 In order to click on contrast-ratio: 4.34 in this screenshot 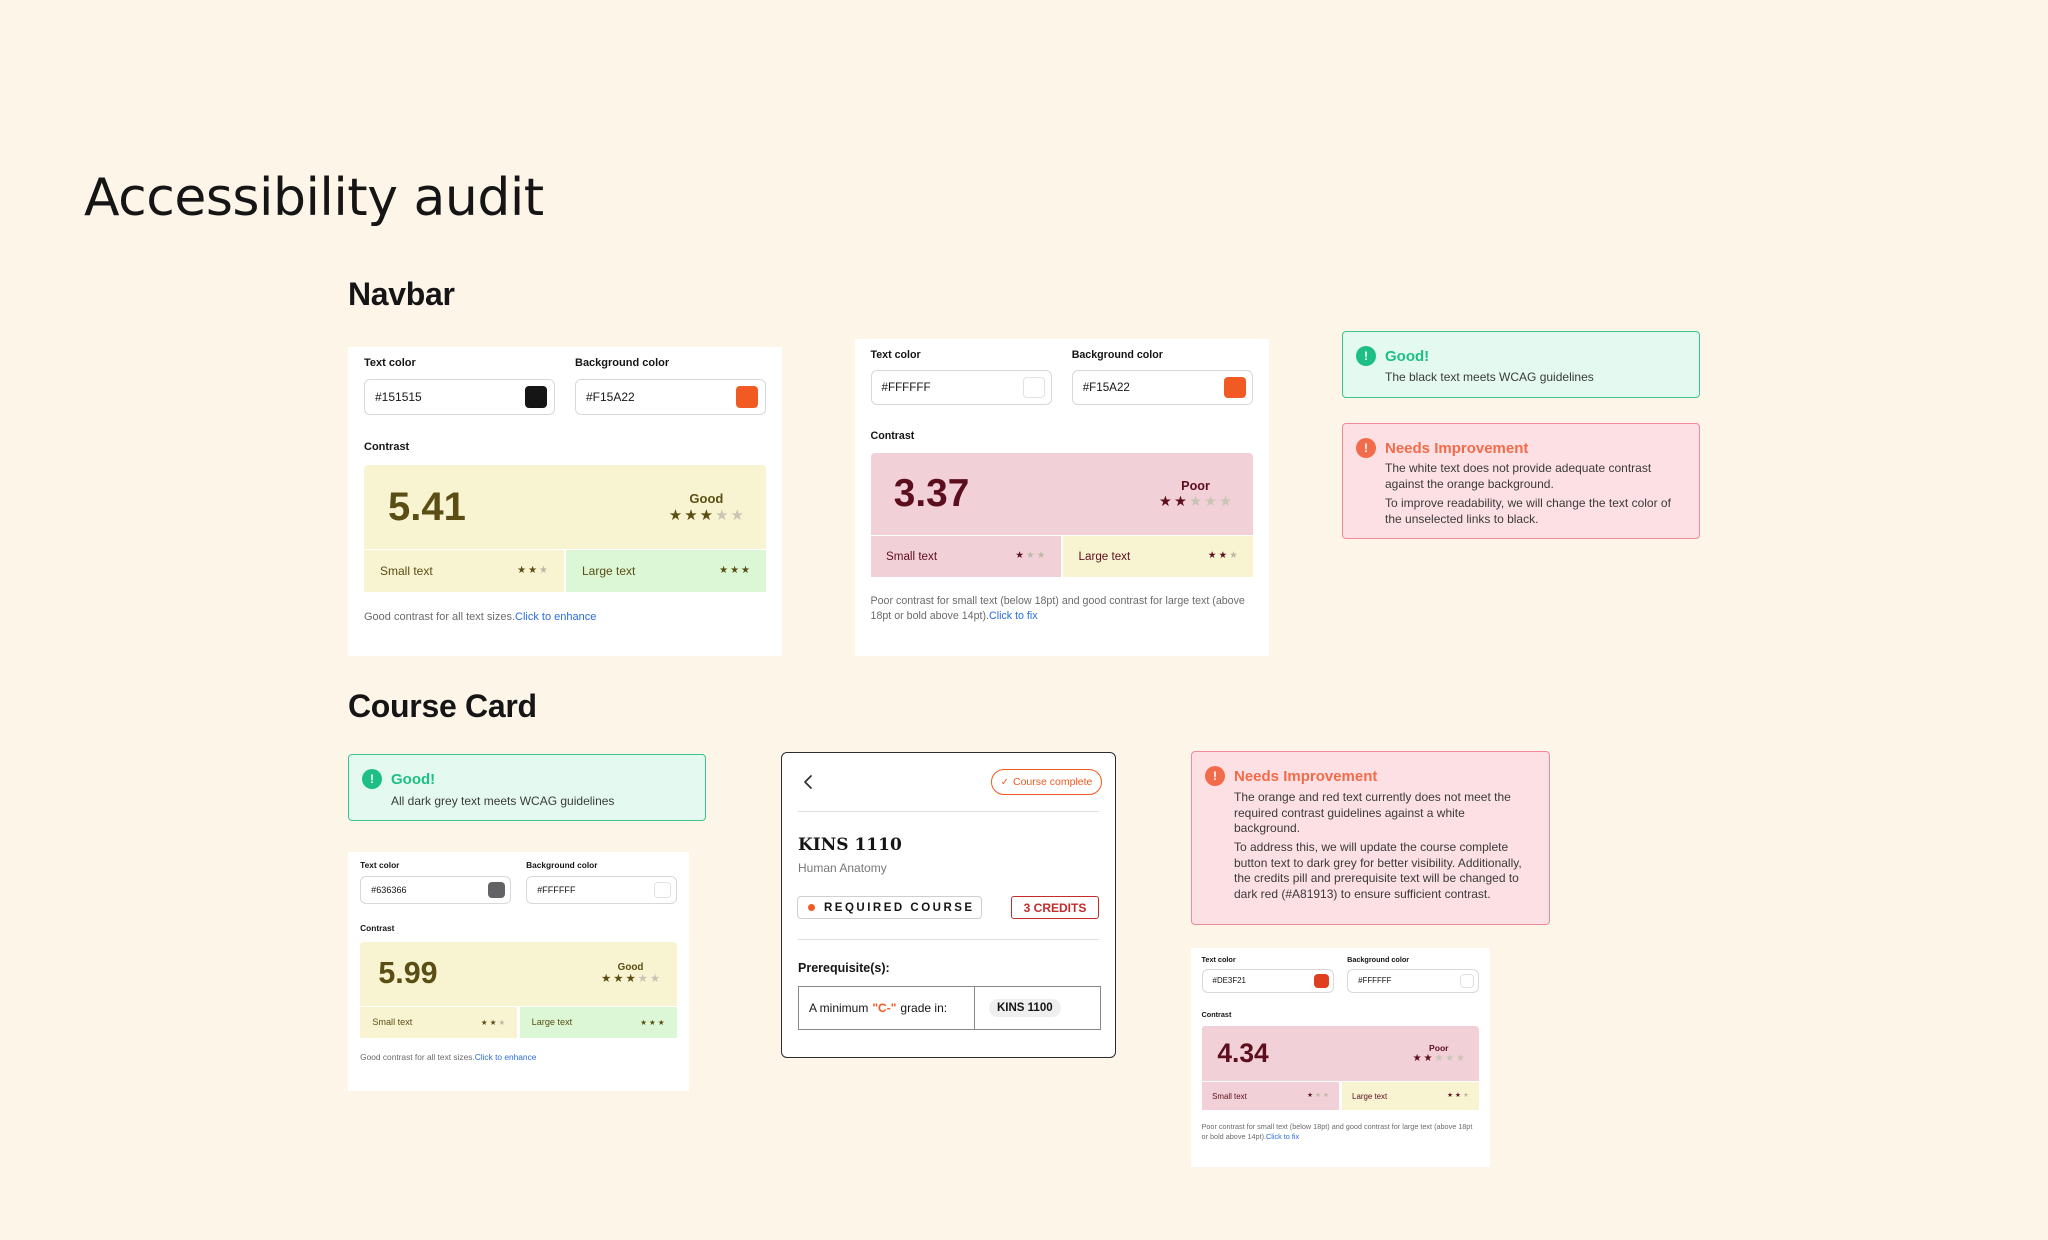, I will do `click(1243, 1053)`.